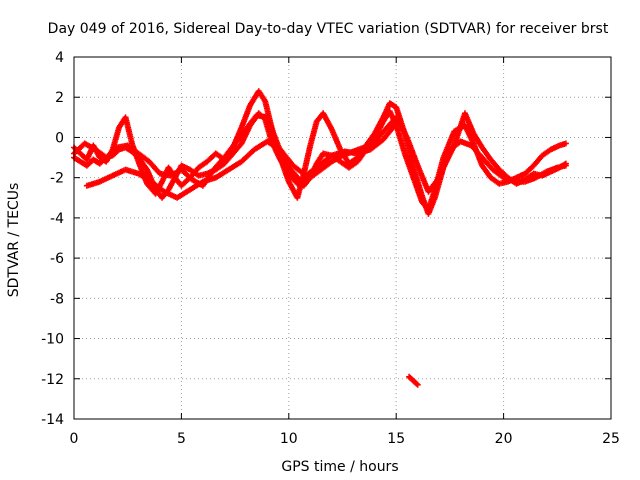  Describe the element at coordinates (504, 439) in the screenshot. I see `x-tick-label: 20` at that location.